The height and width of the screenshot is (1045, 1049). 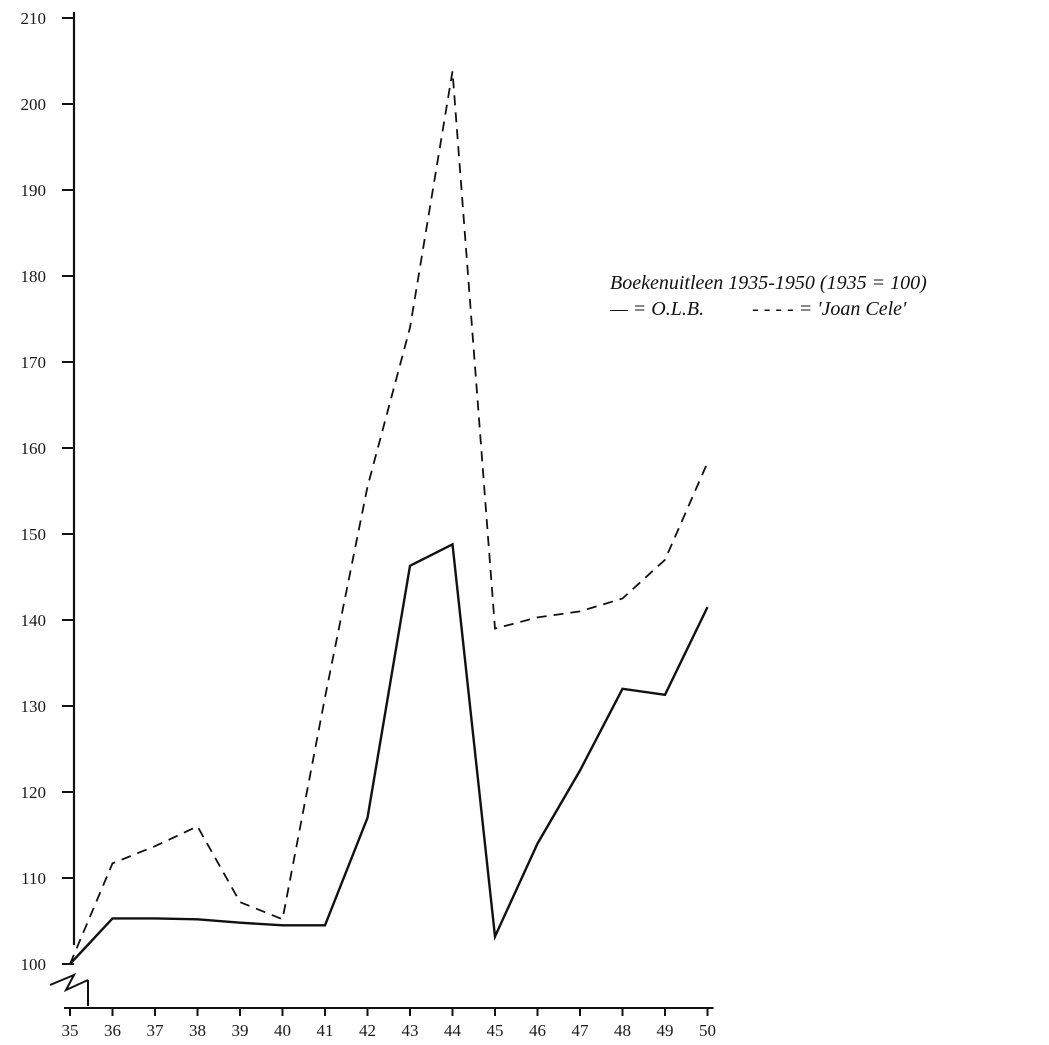 I want to click on x-axis-ticks: 35 36 37 38 39 40 41 42 43 44 45 46 47 48 49 50, so click(x=389, y=1024).